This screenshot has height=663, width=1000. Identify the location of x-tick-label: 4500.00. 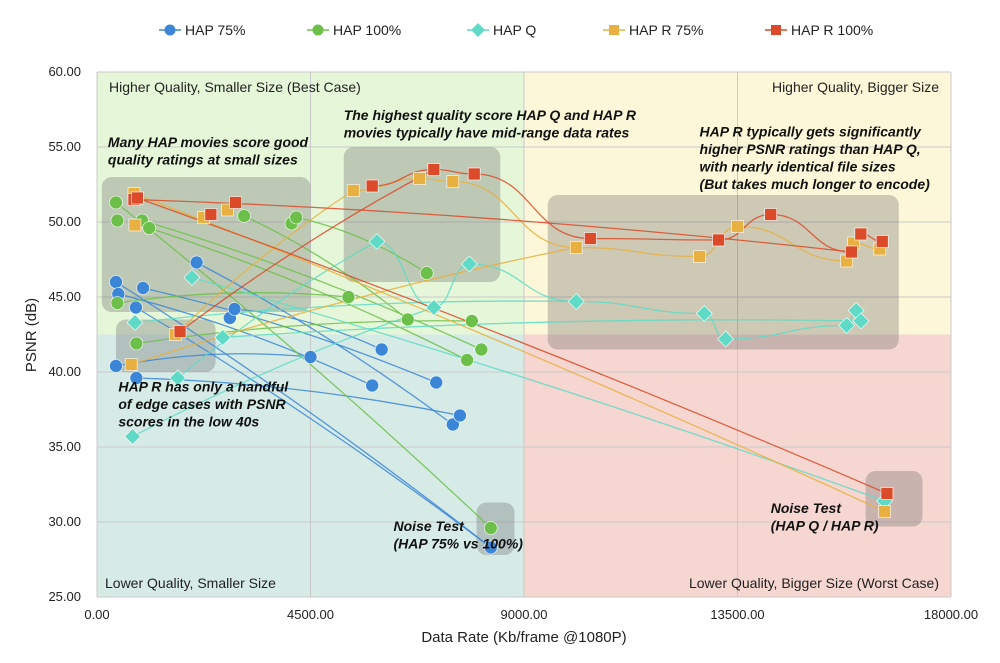
(310, 614).